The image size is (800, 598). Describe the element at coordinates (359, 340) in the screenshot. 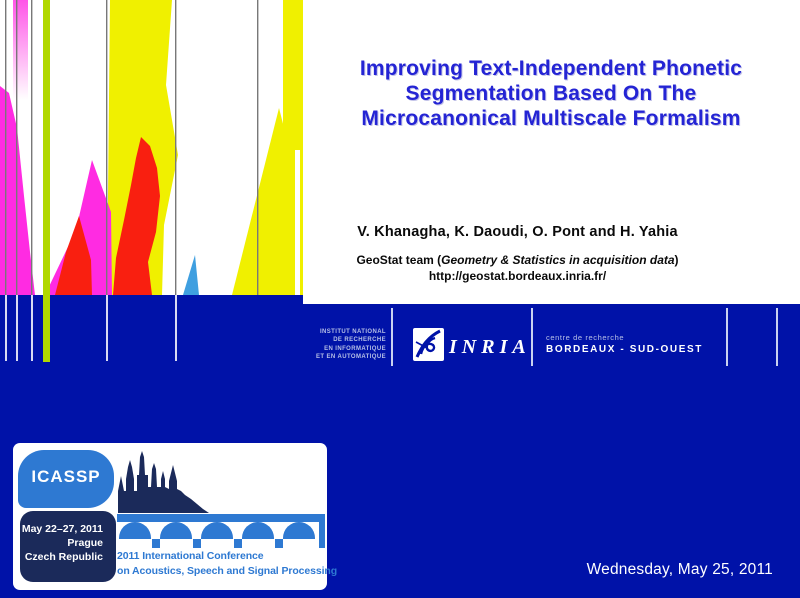

I see `institute-line: DE RECHERCHE` at that location.